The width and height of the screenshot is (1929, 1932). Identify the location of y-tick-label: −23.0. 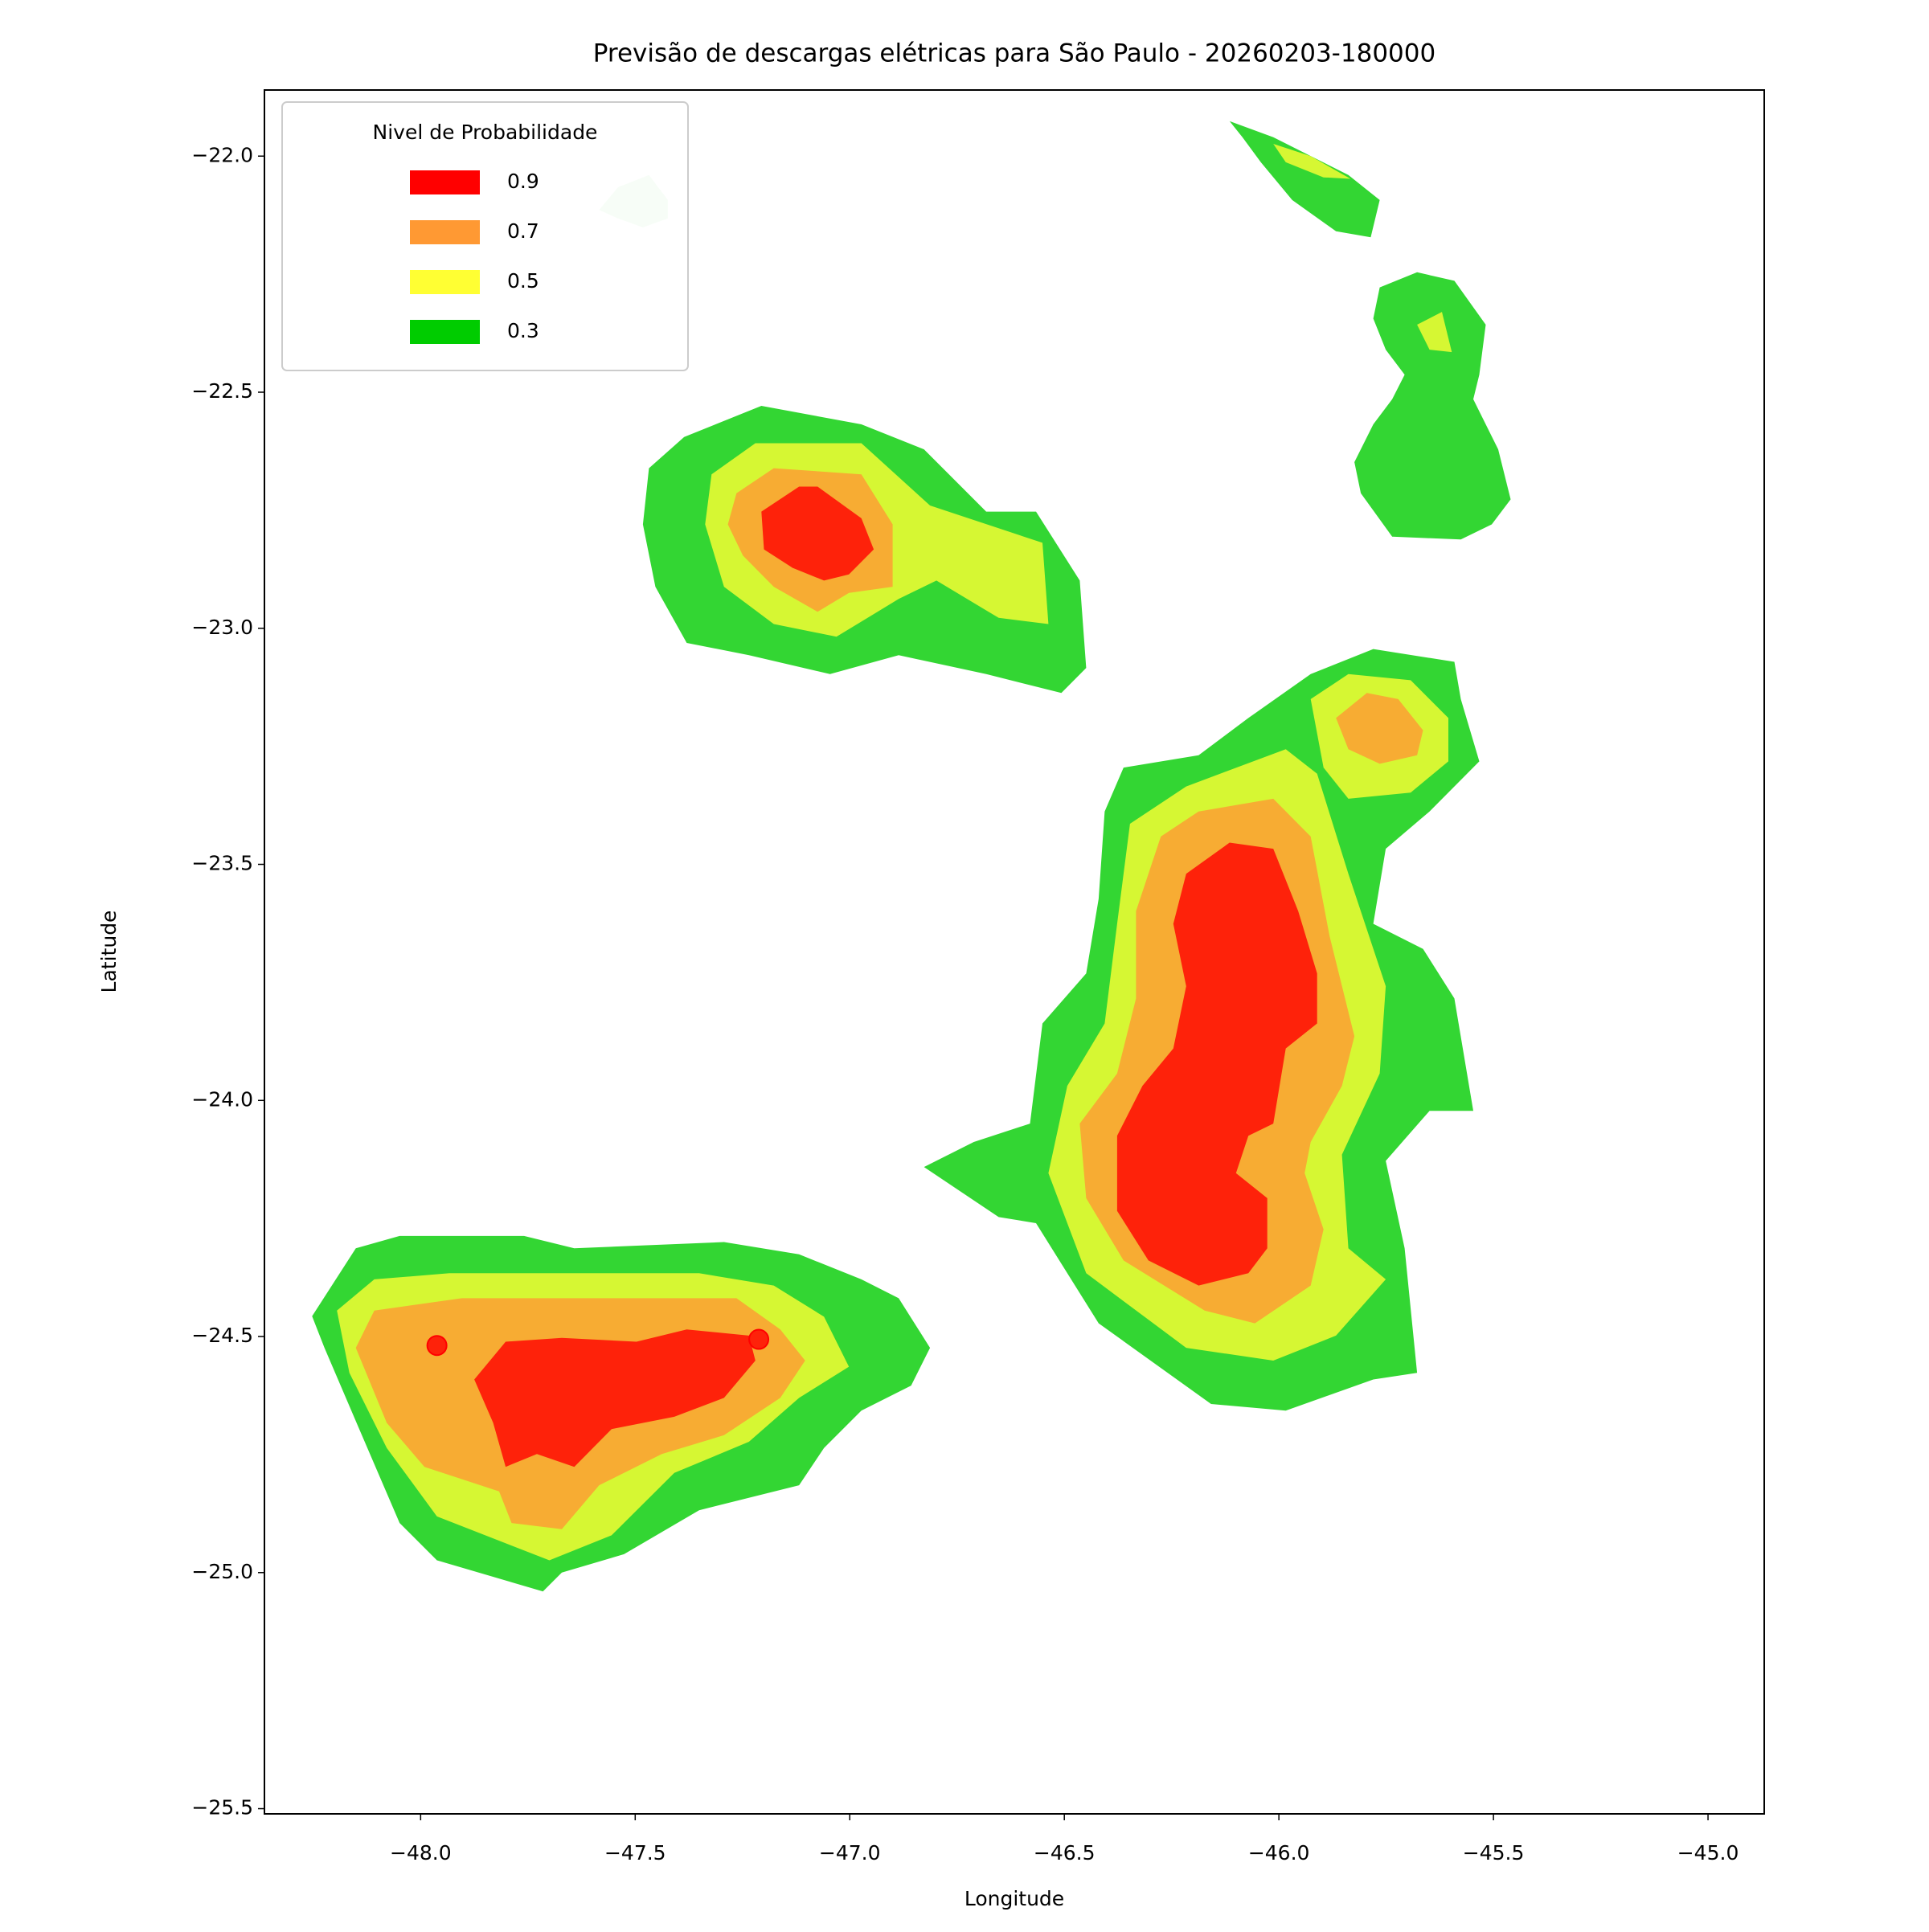
(222, 627).